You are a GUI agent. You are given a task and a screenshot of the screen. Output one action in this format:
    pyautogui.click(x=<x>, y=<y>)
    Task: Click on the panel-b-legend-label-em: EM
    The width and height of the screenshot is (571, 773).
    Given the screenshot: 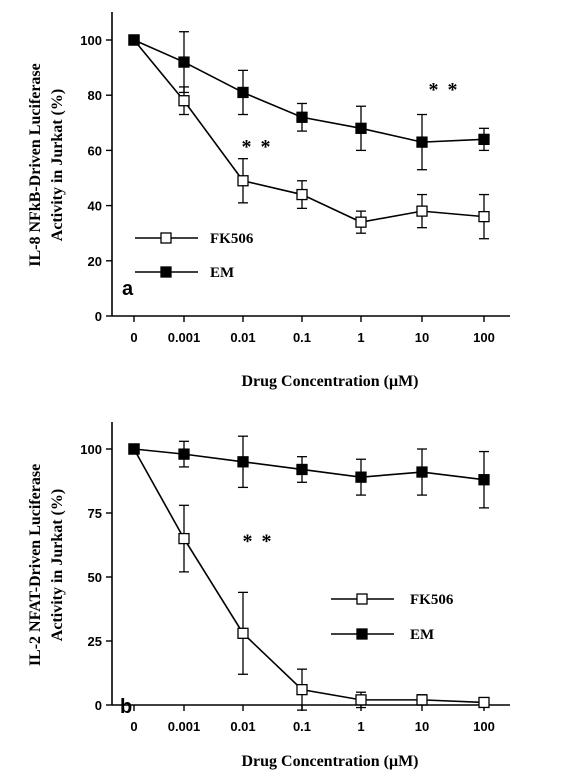 What is the action you would take?
    pyautogui.click(x=422, y=635)
    